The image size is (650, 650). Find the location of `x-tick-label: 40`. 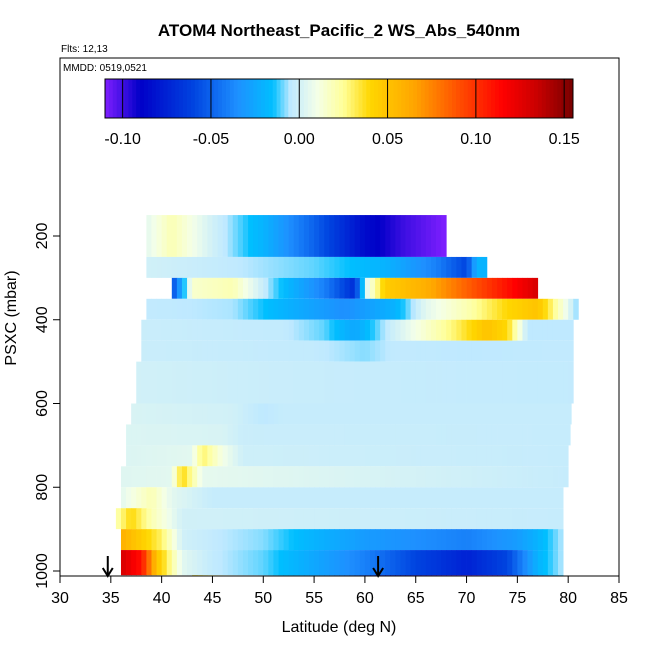

x-tick-label: 40 is located at coordinates (162, 598).